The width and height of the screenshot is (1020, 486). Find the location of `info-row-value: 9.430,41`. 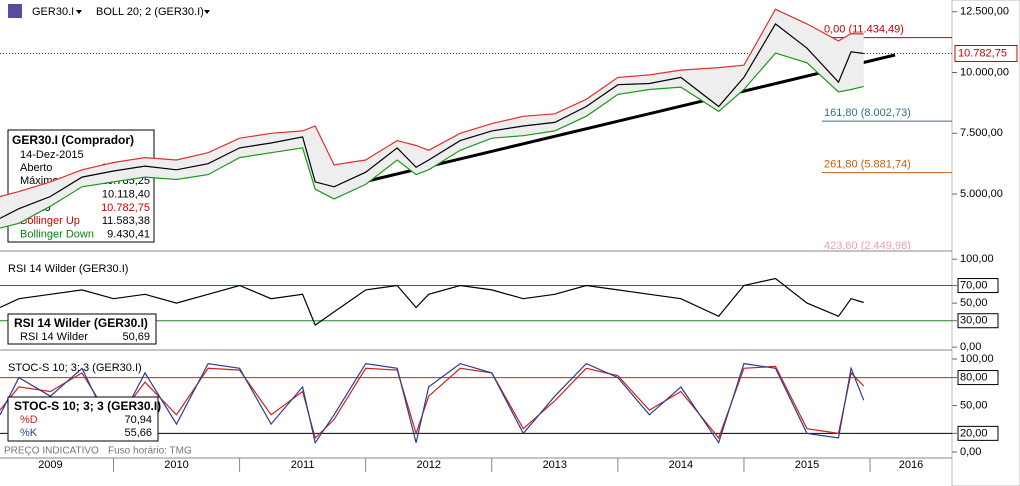

info-row-value: 9.430,41 is located at coordinates (128, 234).